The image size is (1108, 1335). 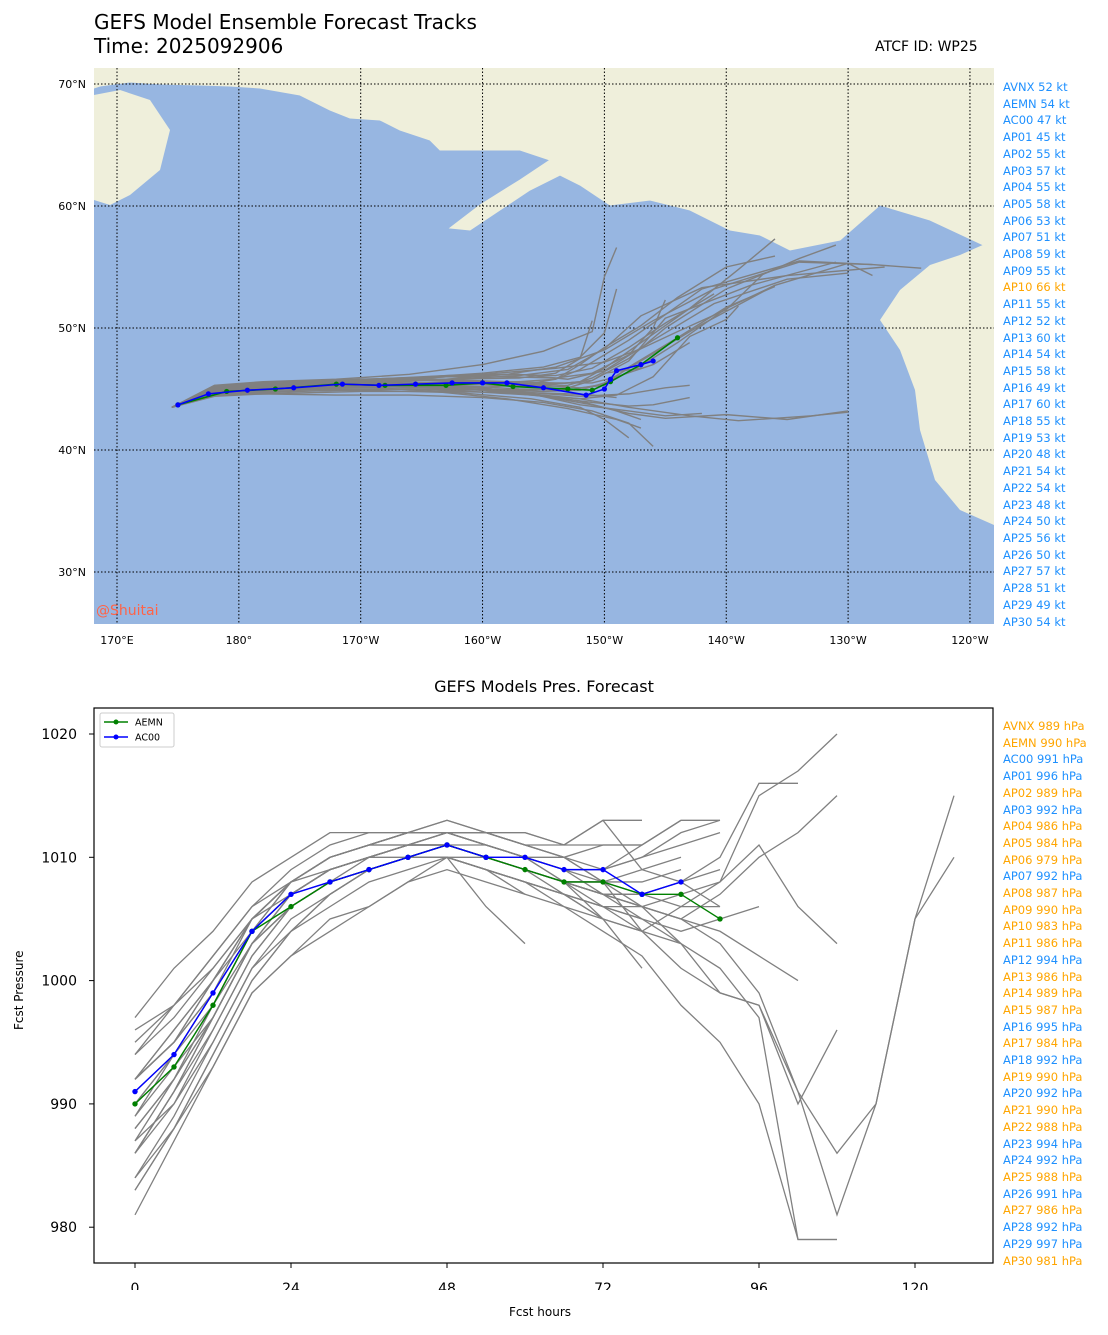 What do you see at coordinates (726, 640) in the screenshot?
I see `lon-tick-label: 140°W` at bounding box center [726, 640].